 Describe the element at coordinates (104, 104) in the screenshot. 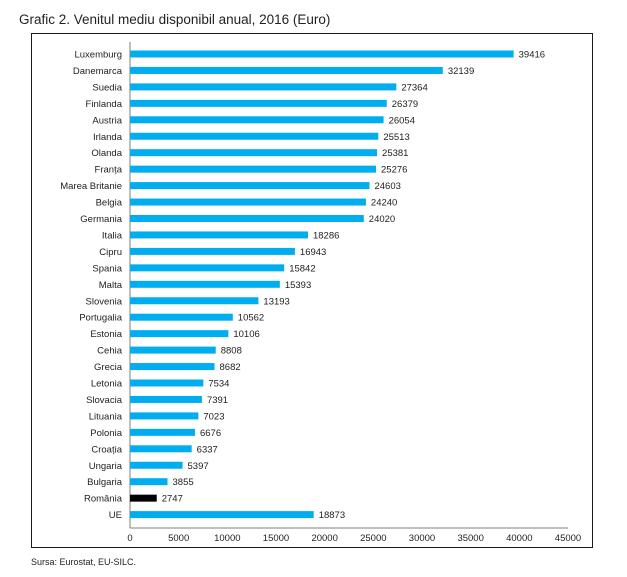

I see `category-label: Finlanda` at that location.